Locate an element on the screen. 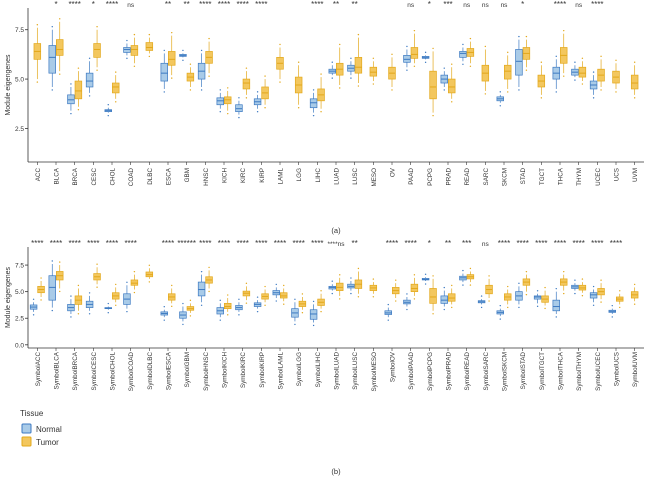 This screenshot has width=648, height=477. x-tick-label: SymbolDLBC is located at coordinates (150, 371).